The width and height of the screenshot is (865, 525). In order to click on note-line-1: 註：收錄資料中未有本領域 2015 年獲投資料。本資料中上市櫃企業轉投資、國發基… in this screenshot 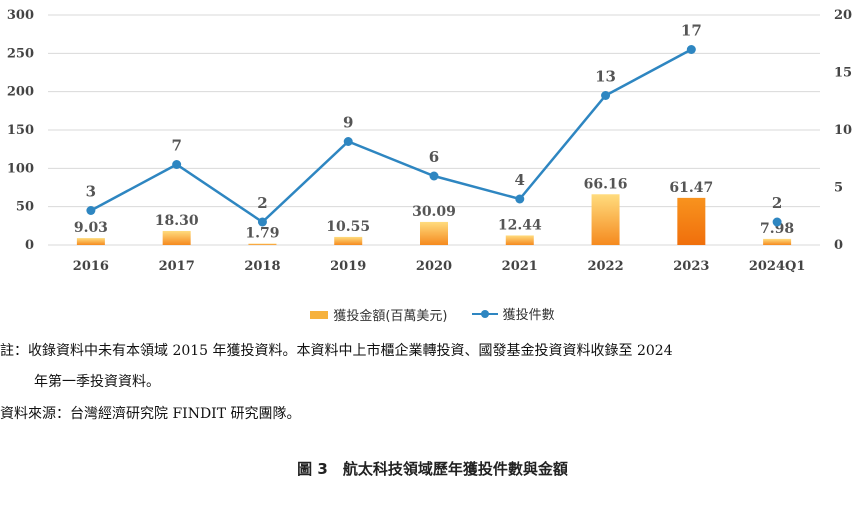, I will do `click(336, 351)`.